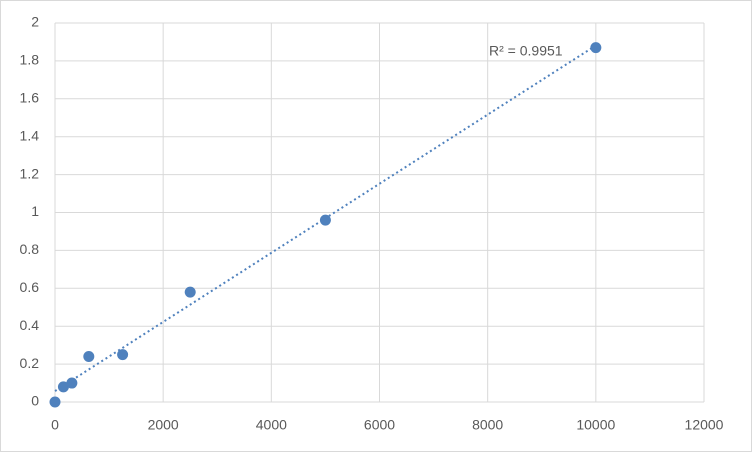 The image size is (752, 452). Describe the element at coordinates (526, 51) in the screenshot. I see `annotation: R² = 0.9951` at that location.